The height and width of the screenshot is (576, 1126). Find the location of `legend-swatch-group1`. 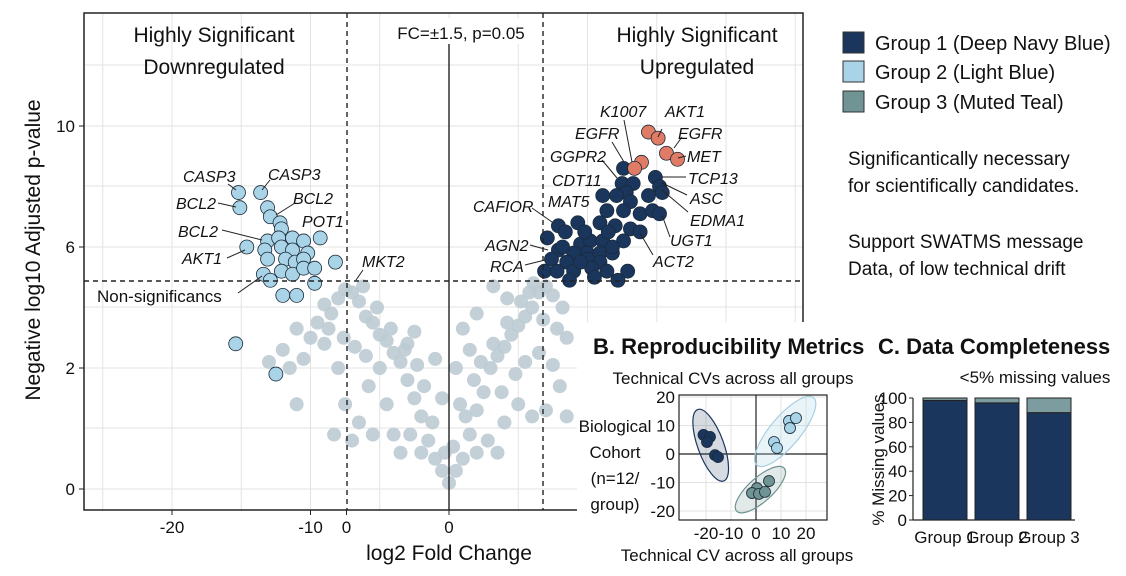

legend-swatch-group1 is located at coordinates (853, 42).